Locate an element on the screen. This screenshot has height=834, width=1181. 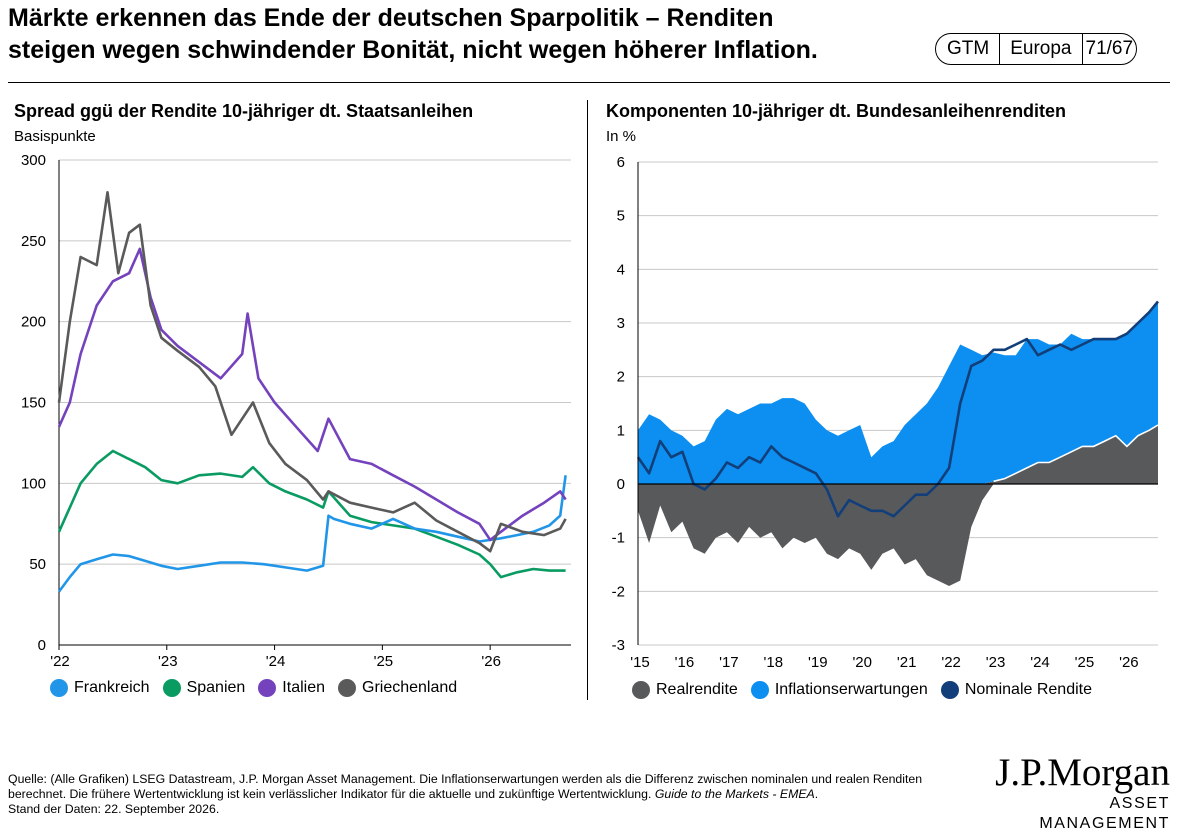
legend-item-realrendite: Realrendite is located at coordinates (685, 690).